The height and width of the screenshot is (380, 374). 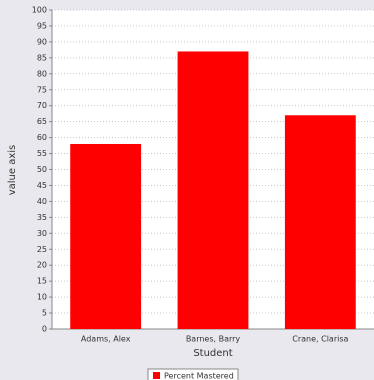 What do you see at coordinates (320, 339) in the screenshot?
I see `x-tick-label: Crane, Clarisa` at bounding box center [320, 339].